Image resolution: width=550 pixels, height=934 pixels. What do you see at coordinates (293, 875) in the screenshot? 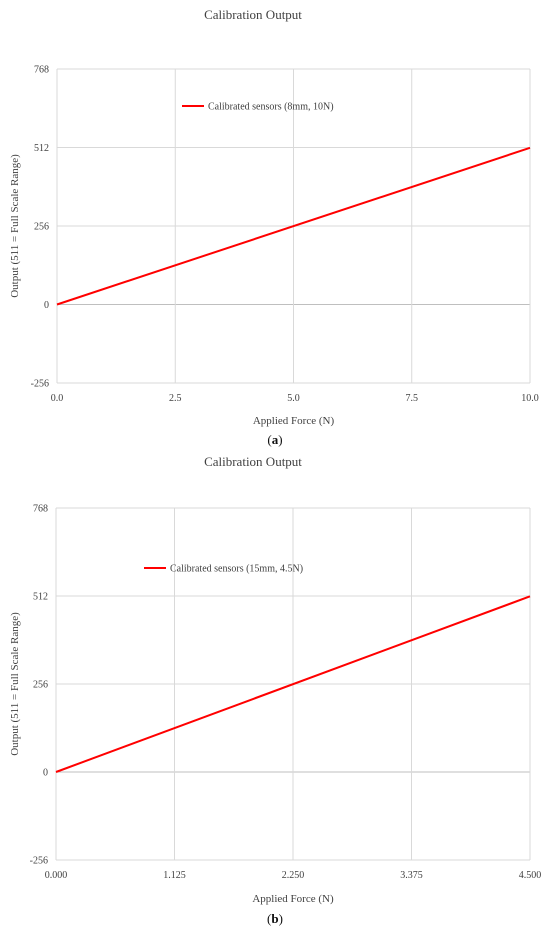
I see `x-tick-label: 2.250` at bounding box center [293, 875].